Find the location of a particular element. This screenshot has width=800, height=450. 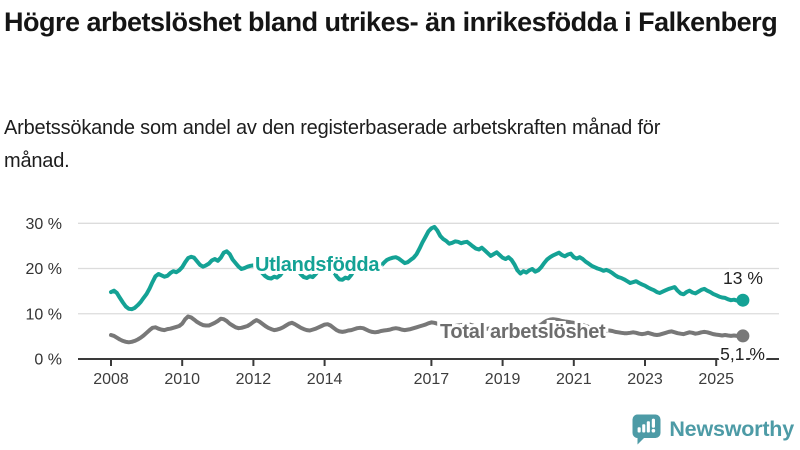

y-tick-label-30: 30 % is located at coordinates (44, 224).